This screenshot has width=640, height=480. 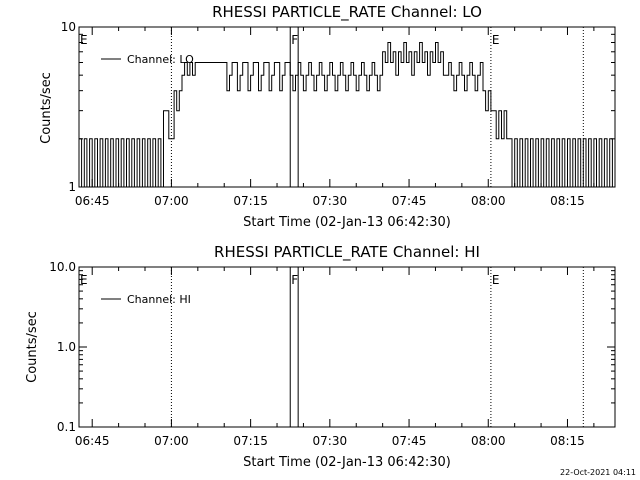 What do you see at coordinates (62, 267) in the screenshot?
I see `y-tick-label: 10.0` at bounding box center [62, 267].